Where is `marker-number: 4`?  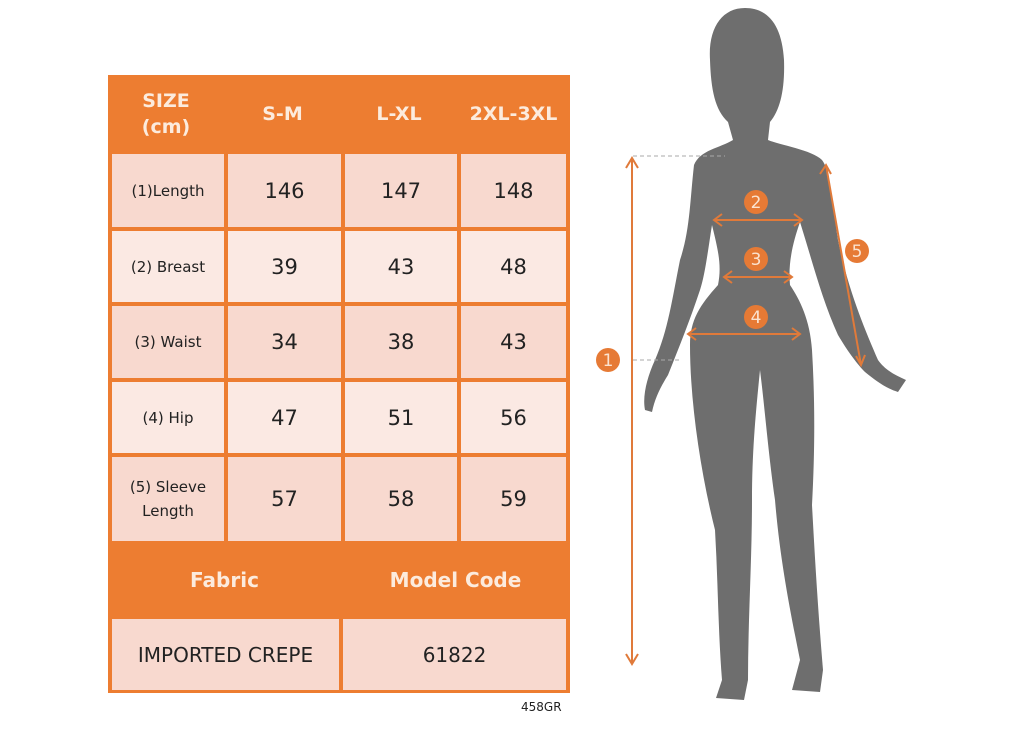
marker-number: 4 is located at coordinates (756, 318).